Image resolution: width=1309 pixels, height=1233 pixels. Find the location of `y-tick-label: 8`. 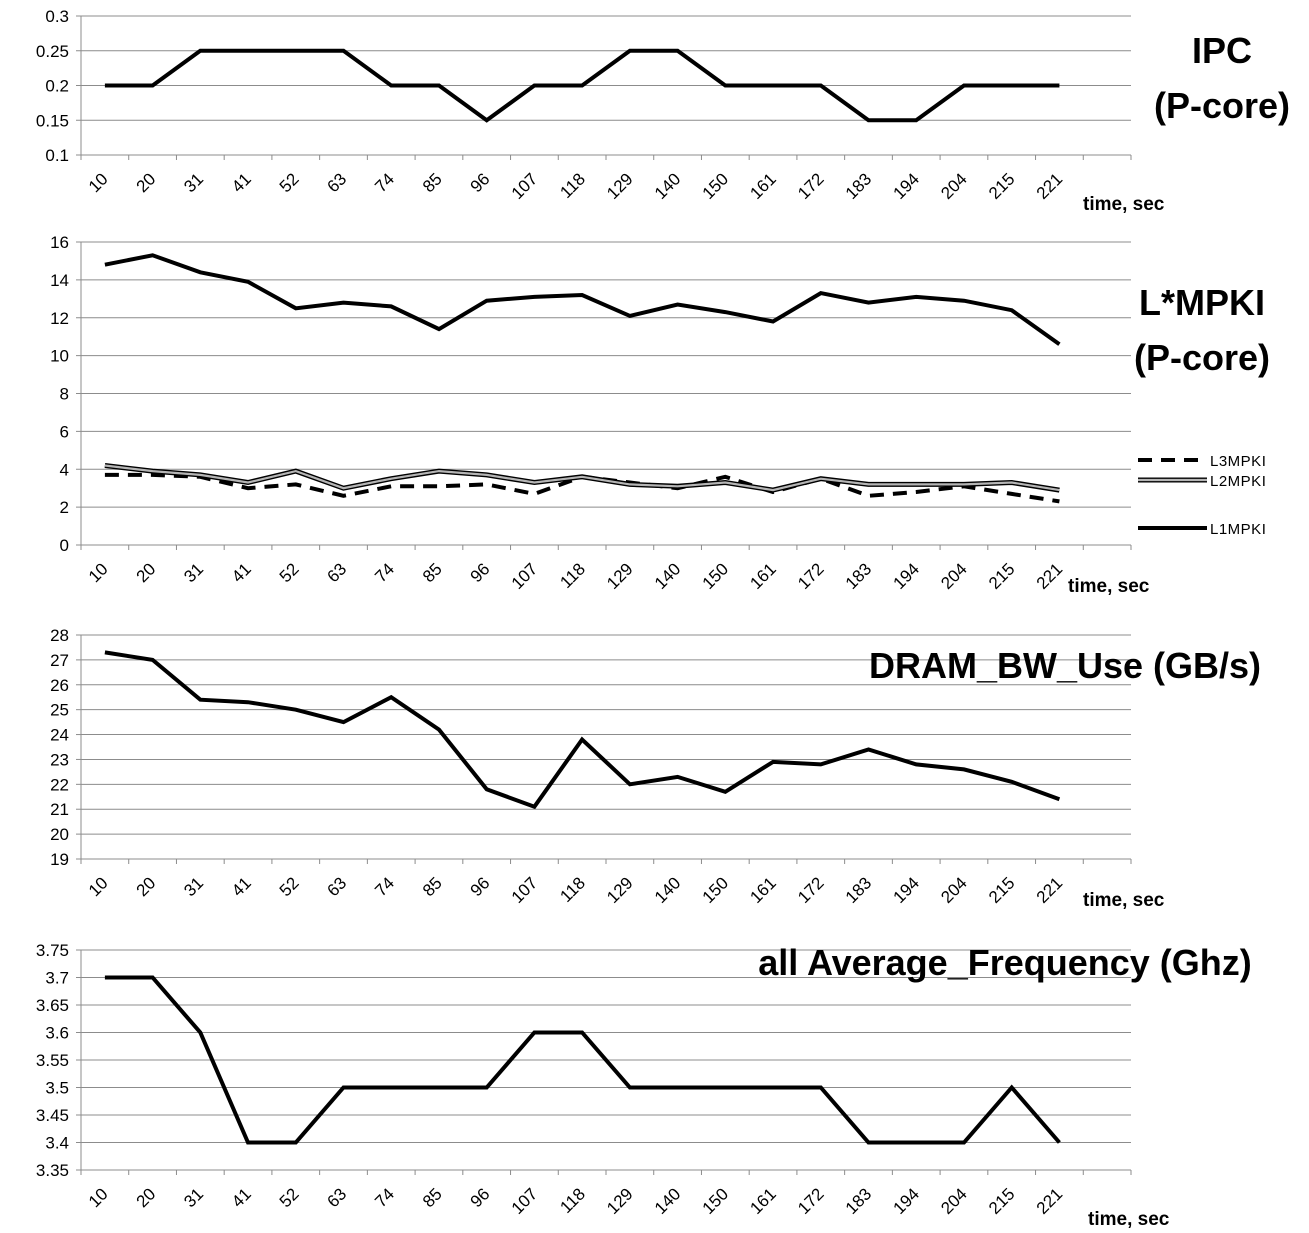

y-tick-label: 8 is located at coordinates (64, 394).